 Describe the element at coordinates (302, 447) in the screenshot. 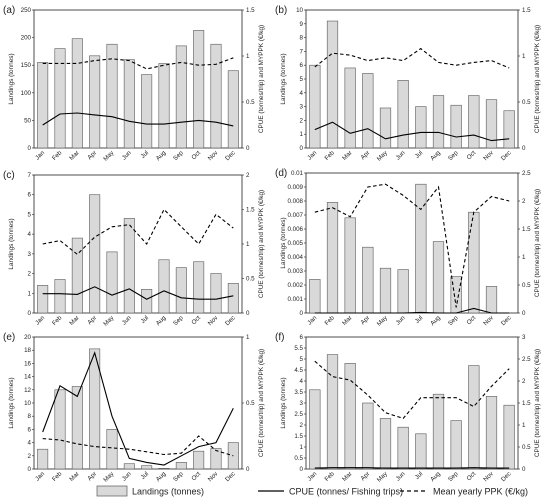

I see `y-left-tick-label: 1` at that location.